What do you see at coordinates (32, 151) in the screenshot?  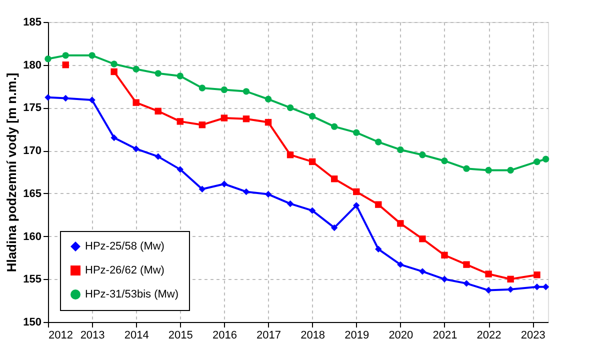 I see `y-tick-label: 170` at bounding box center [32, 151].